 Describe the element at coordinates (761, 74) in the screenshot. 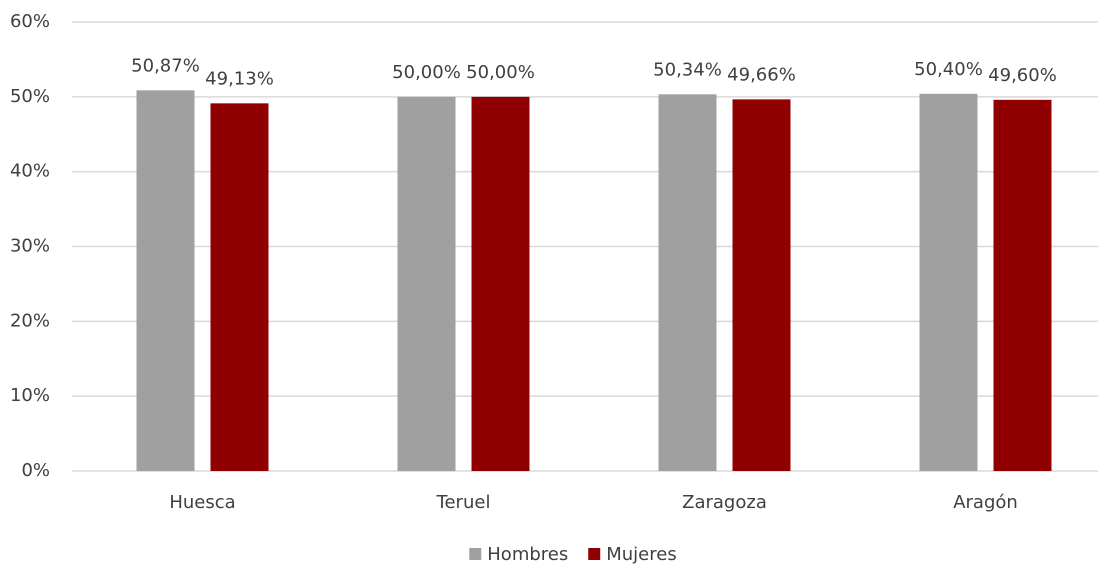

I see `value-label: 49,66%` at that location.